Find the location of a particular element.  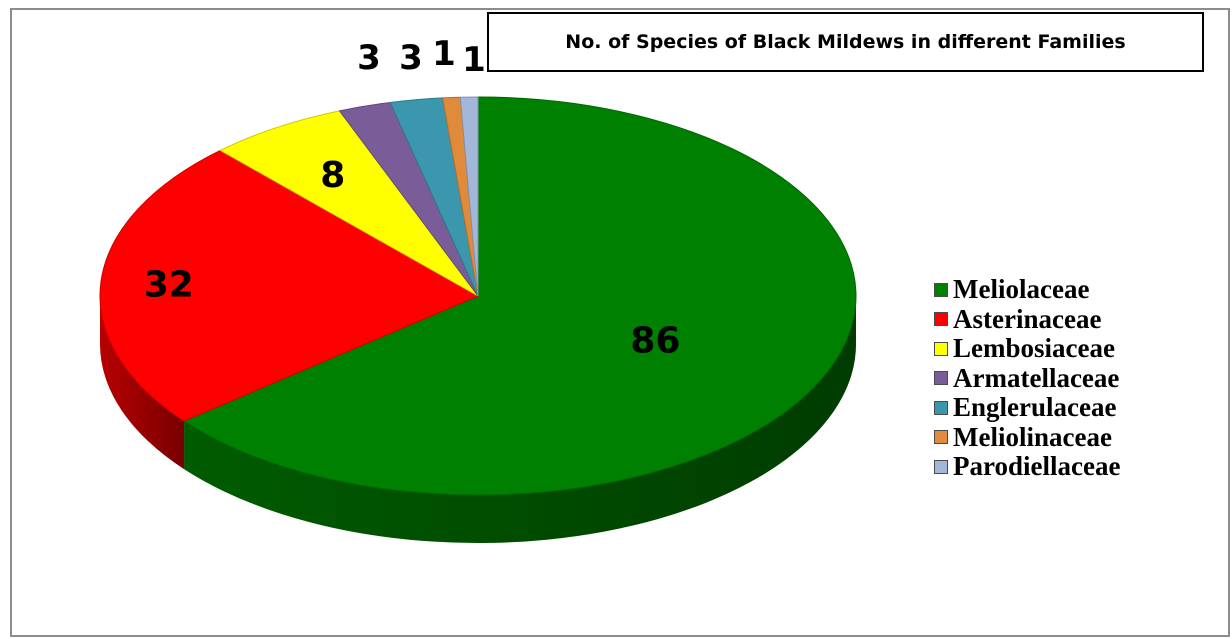

pie-slice-asterinaceae is located at coordinates (289, 285).